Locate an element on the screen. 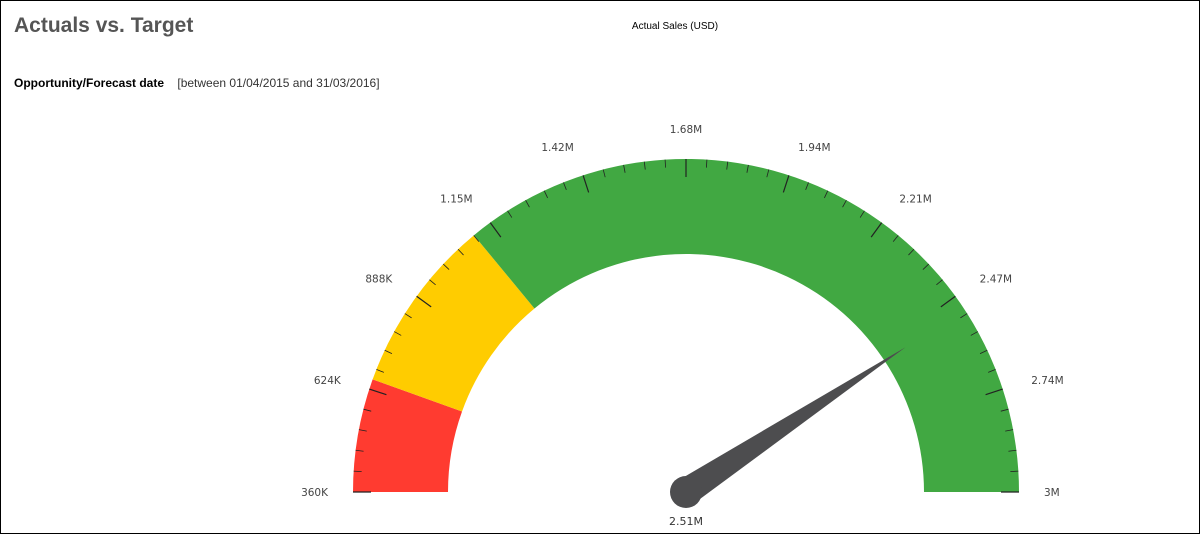 The image size is (1200, 534). tick-label: 888K is located at coordinates (379, 280).